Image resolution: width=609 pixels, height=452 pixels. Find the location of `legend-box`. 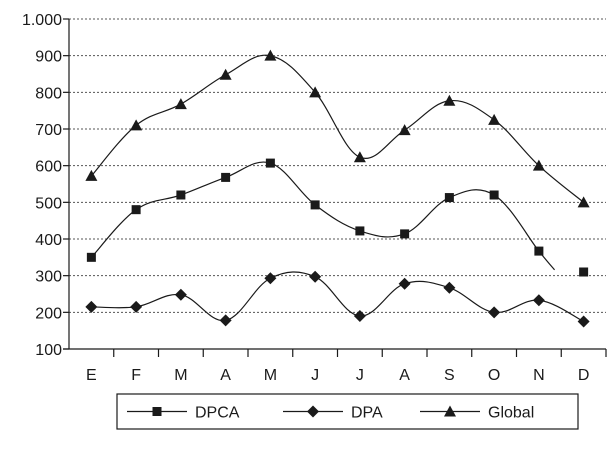

legend-box is located at coordinates (347, 411).